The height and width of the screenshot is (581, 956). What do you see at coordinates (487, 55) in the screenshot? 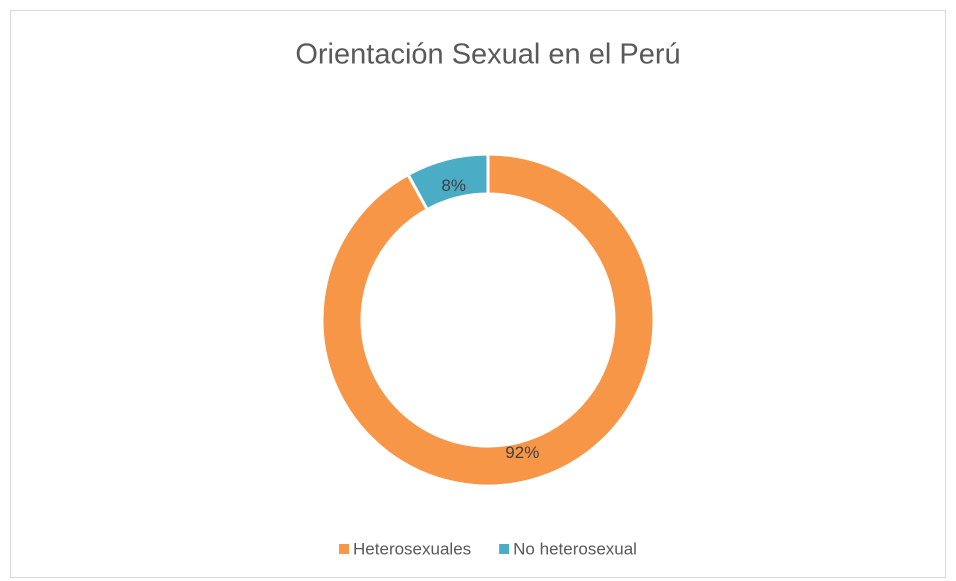
I see `chart-title: Orientación Sexual en el Perú` at bounding box center [487, 55].